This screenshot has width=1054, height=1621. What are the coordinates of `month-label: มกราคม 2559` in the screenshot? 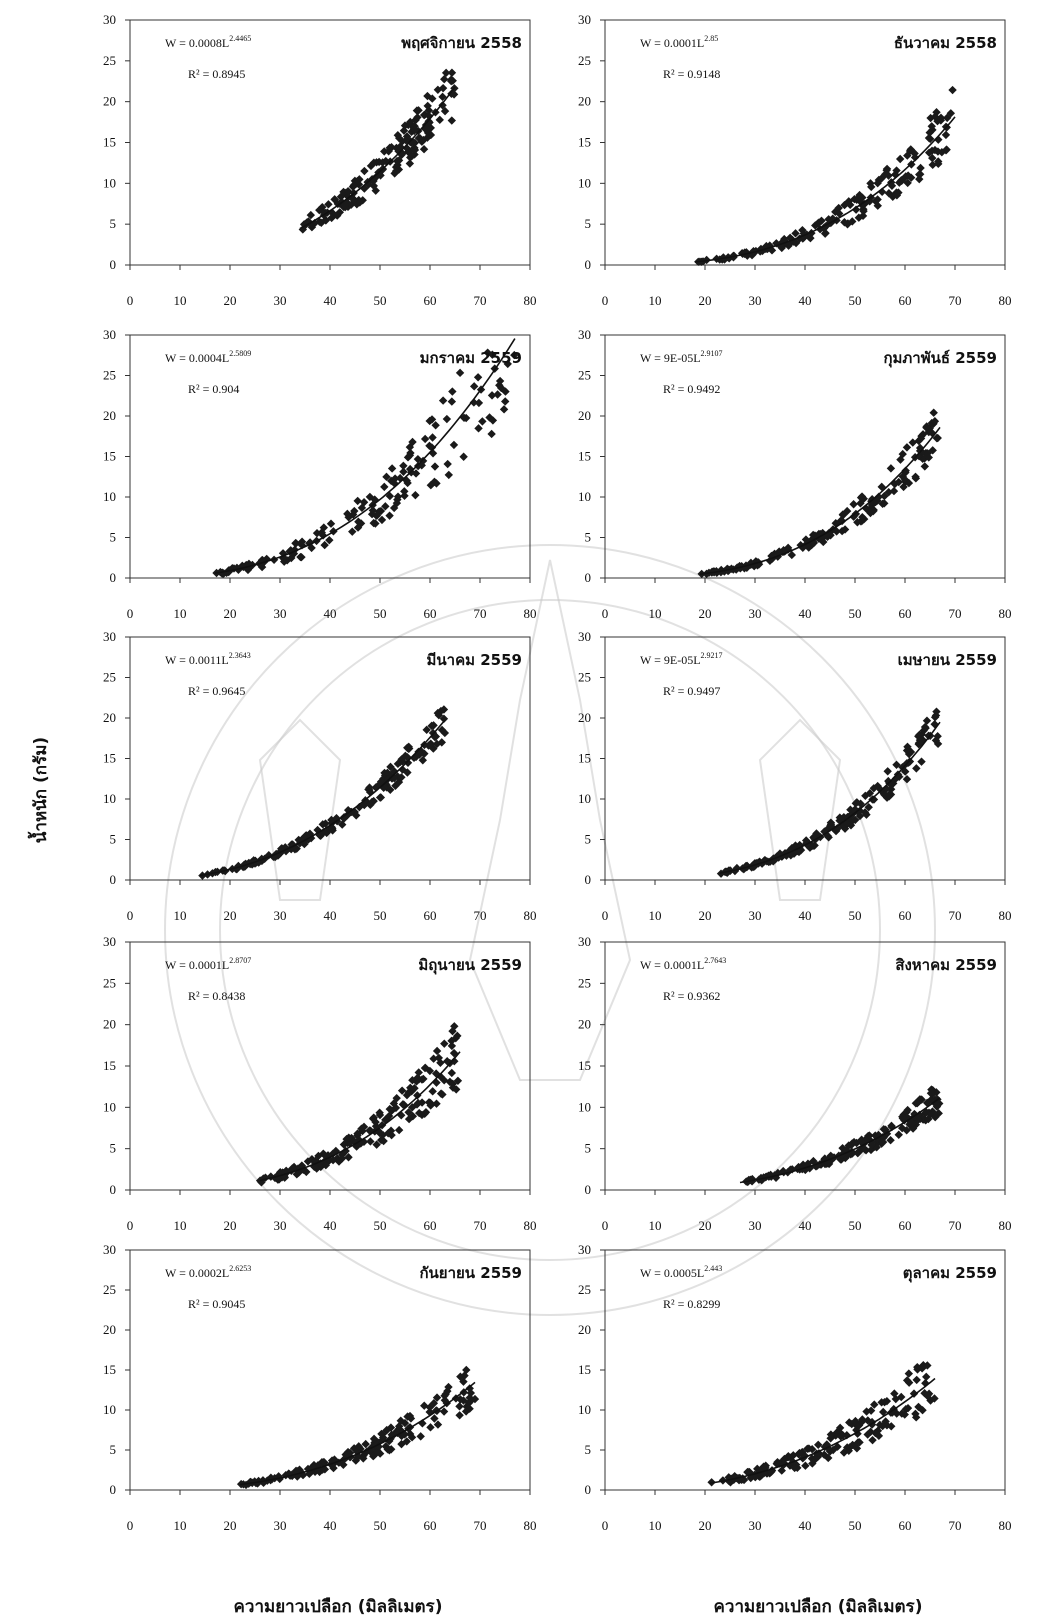 It's located at (471, 358).